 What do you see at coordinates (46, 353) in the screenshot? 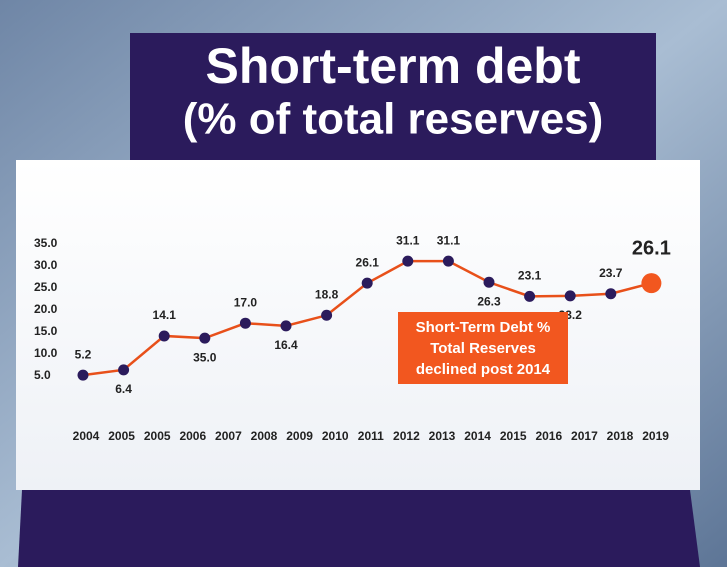
I see `y-tick-label: 10.0` at bounding box center [46, 353].